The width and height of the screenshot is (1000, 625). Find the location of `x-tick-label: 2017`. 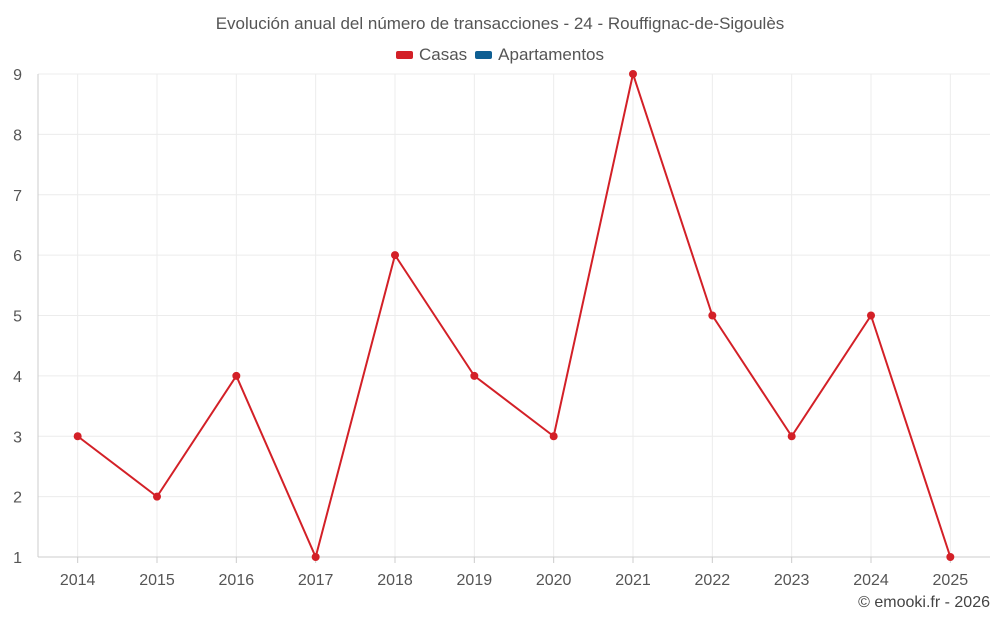

x-tick-label: 2017 is located at coordinates (316, 580).